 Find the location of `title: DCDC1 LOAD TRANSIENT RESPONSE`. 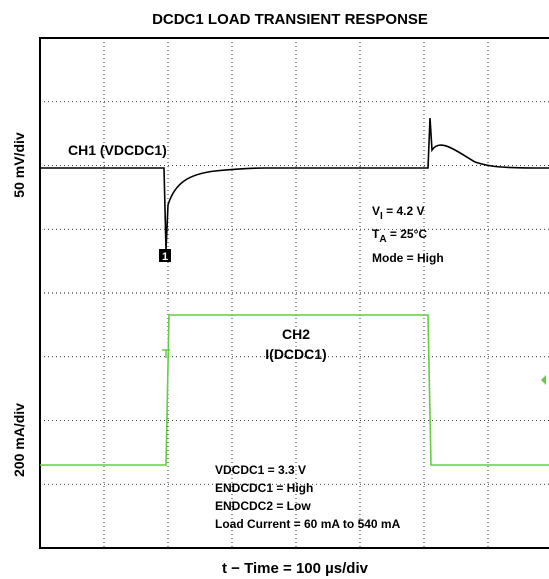

title: DCDC1 LOAD TRANSIENT RESPONSE is located at coordinates (290, 19).